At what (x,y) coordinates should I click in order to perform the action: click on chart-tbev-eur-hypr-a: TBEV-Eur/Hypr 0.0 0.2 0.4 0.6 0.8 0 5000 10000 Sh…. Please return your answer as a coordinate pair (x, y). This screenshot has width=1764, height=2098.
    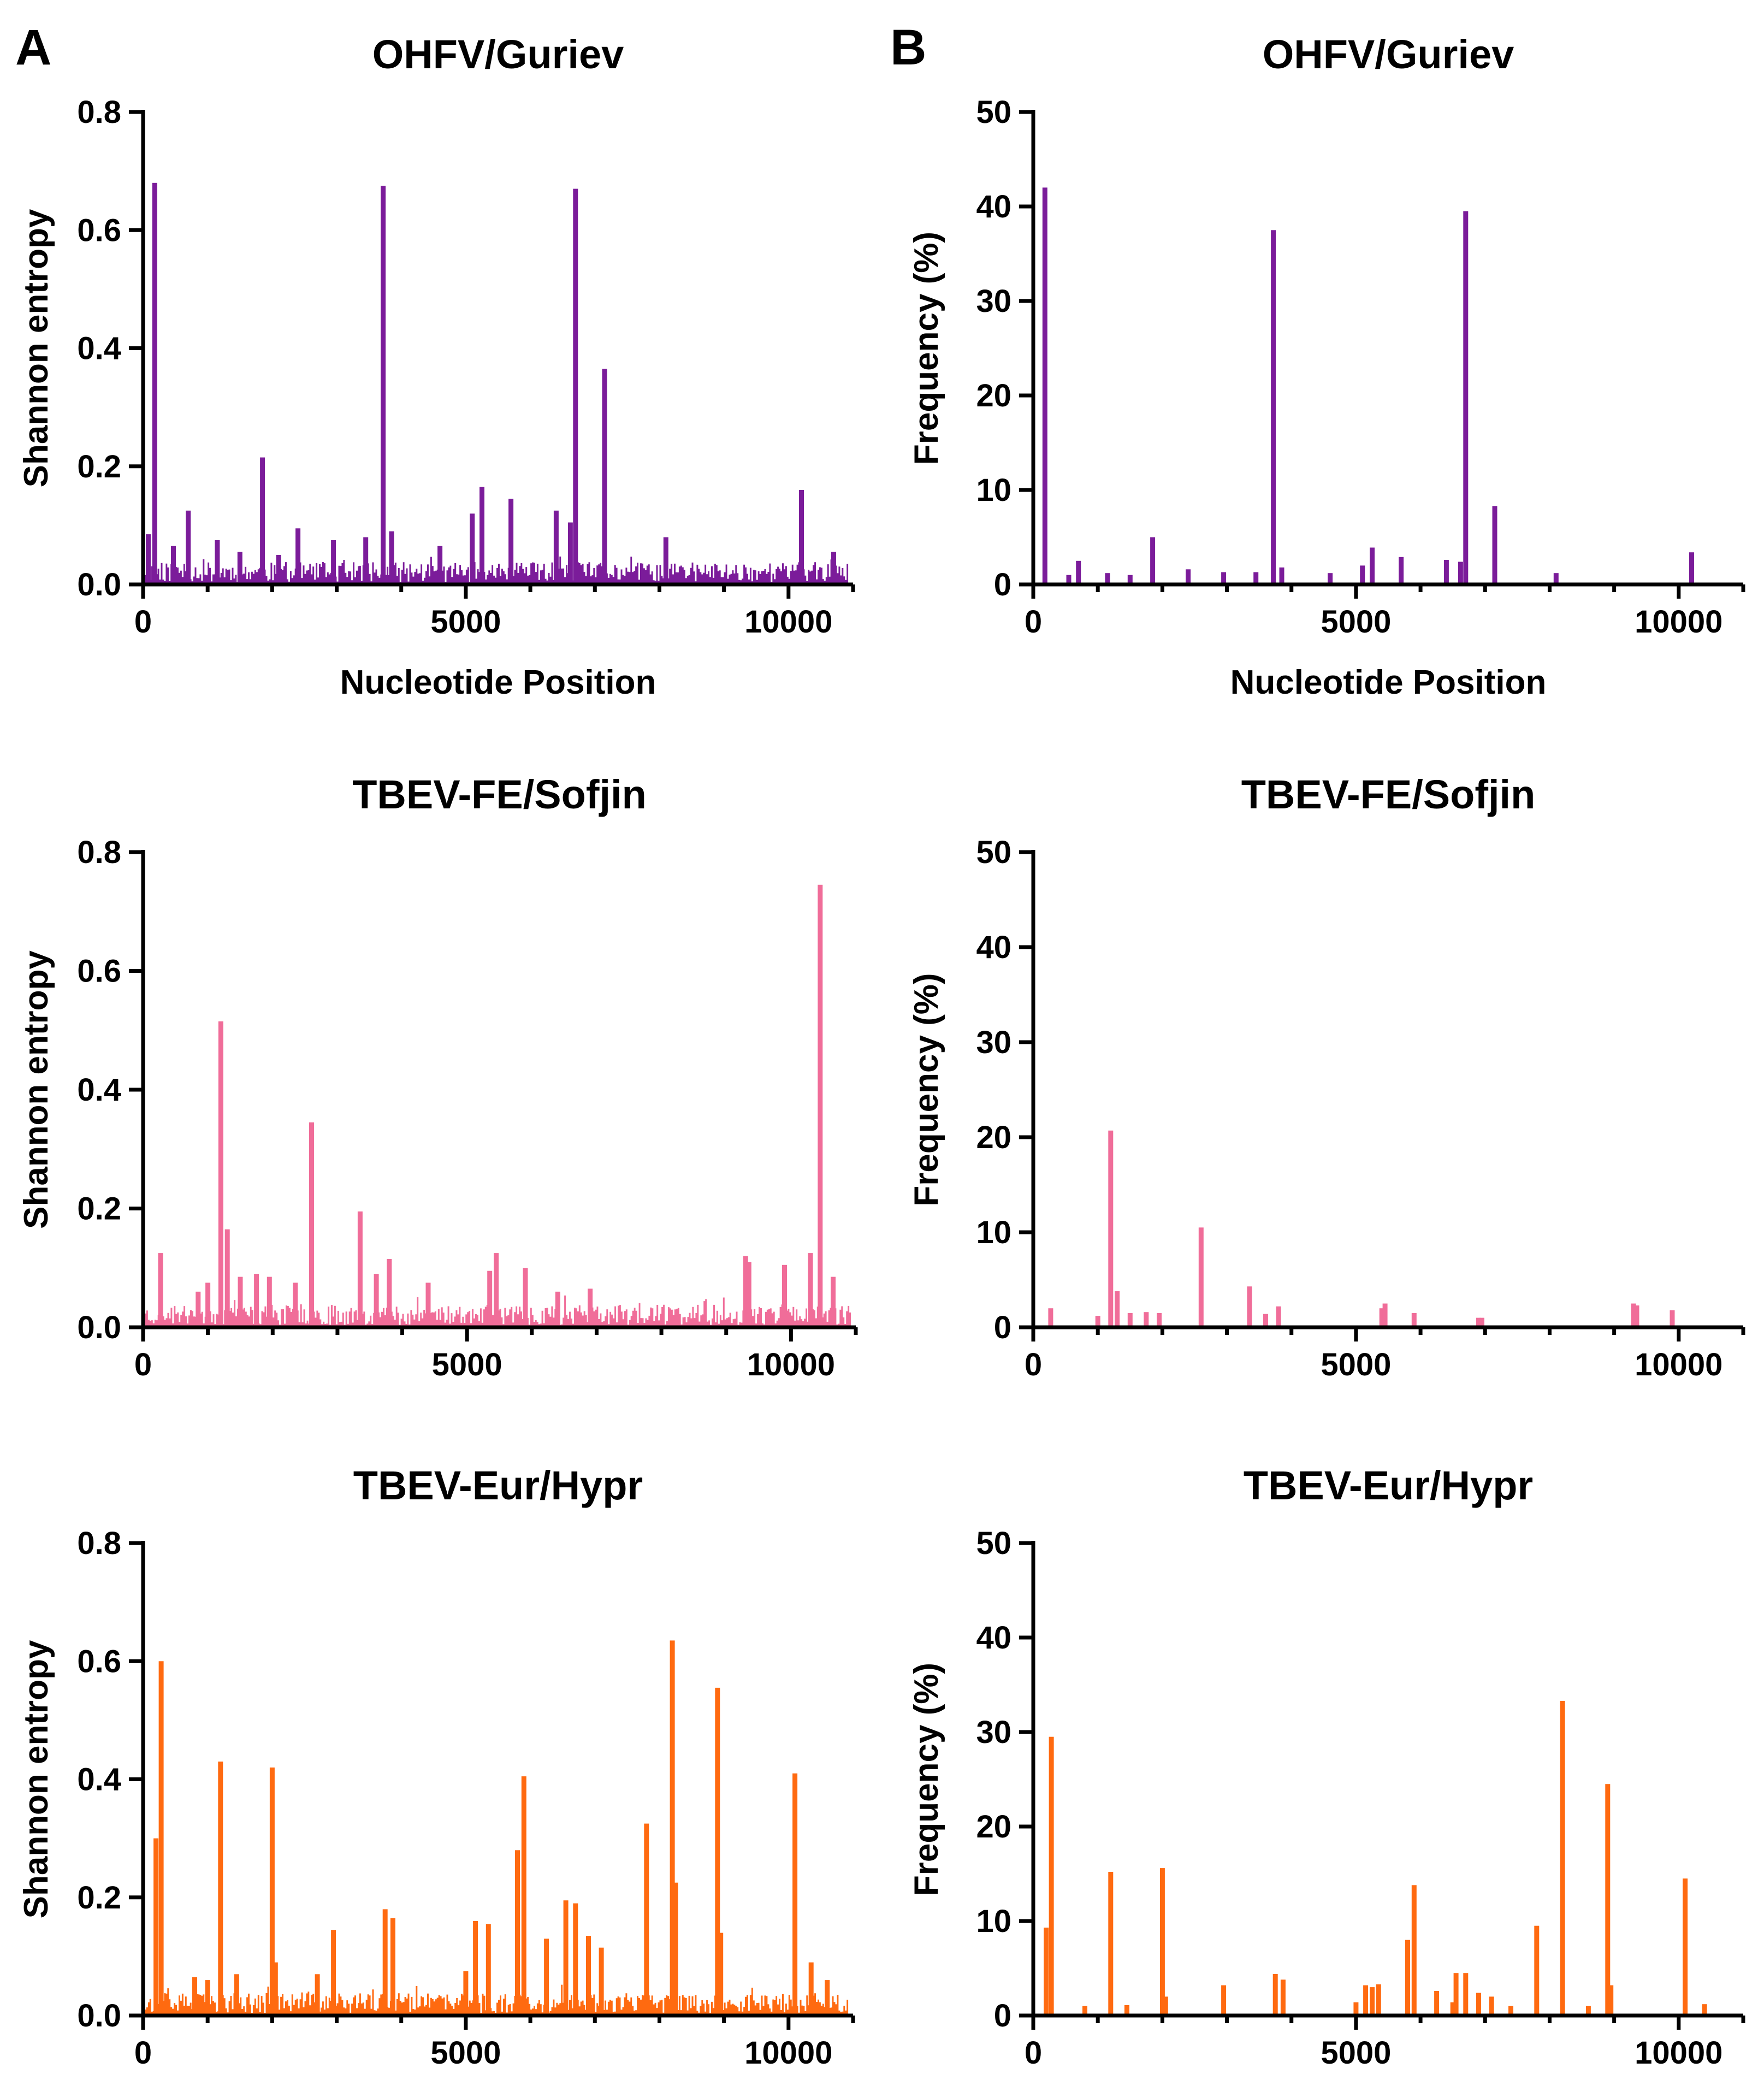
    Looking at the image, I should click on (436, 1767).